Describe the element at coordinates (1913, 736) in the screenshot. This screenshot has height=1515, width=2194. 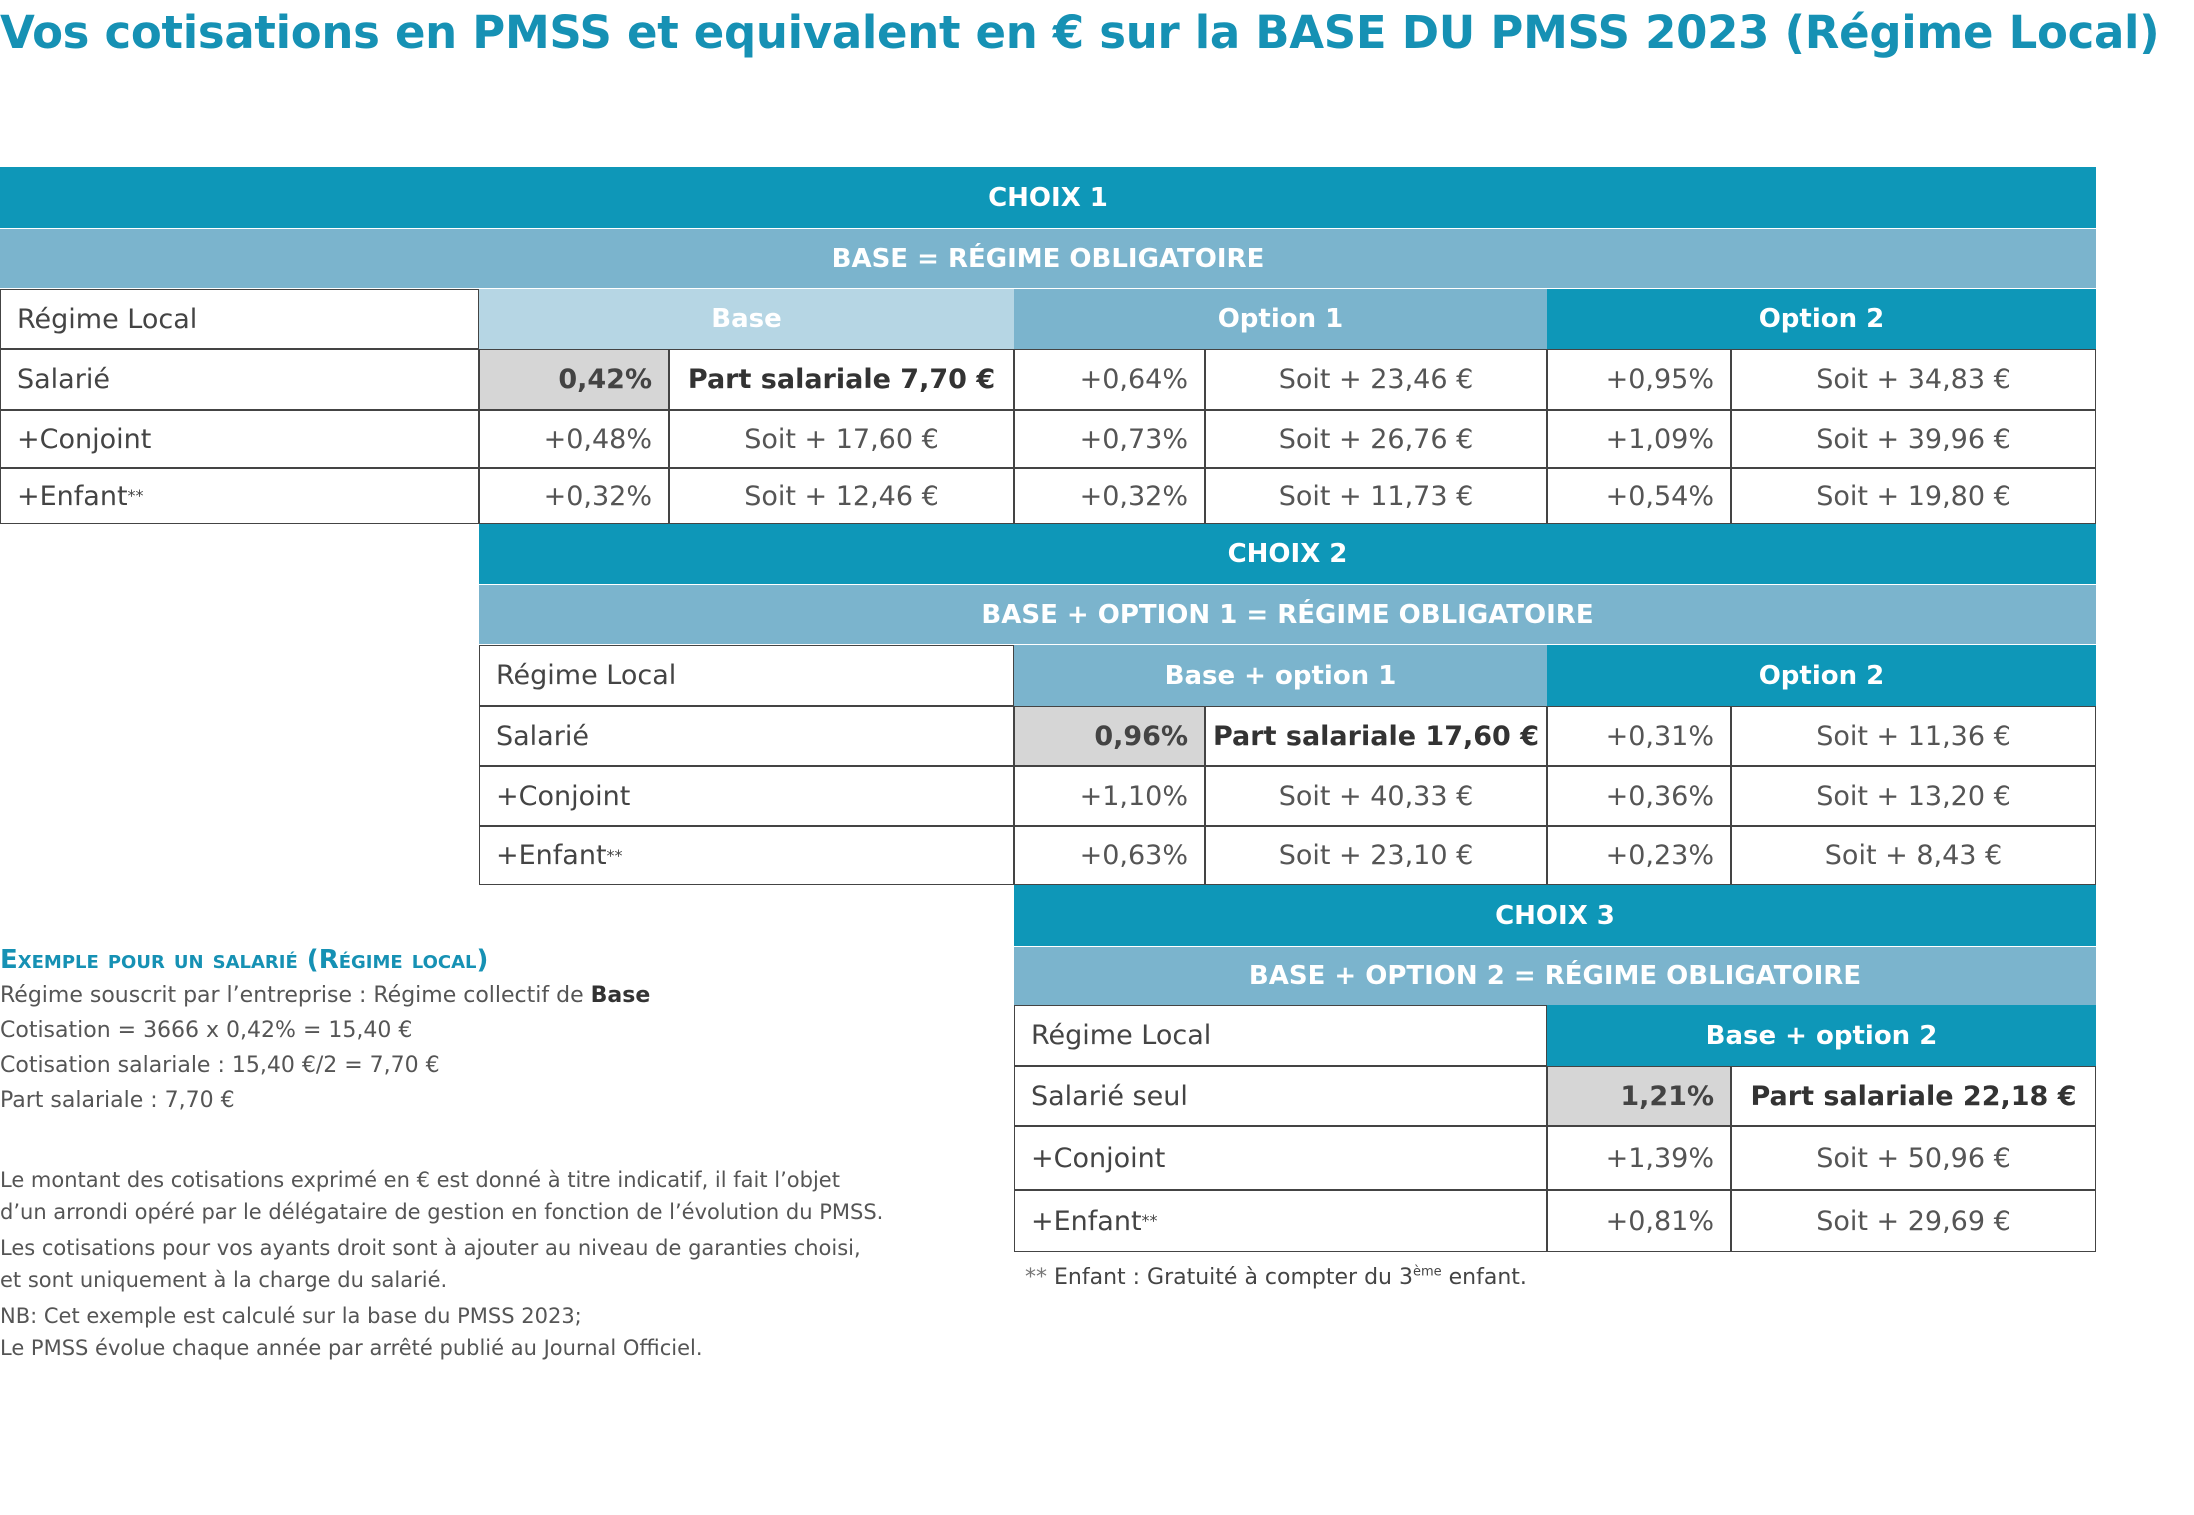
I see `choix2-b-val: Soit + 11,36 €` at that location.